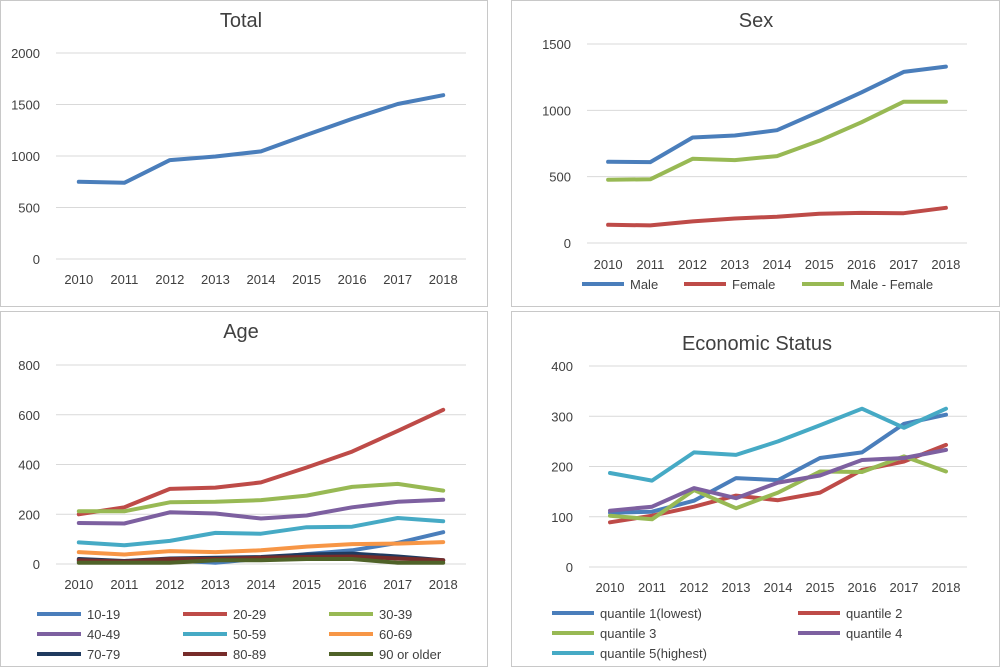 The width and height of the screenshot is (1000, 668). What do you see at coordinates (778, 444) in the screenshot?
I see `series-line-quantile-5-highest` at bounding box center [778, 444].